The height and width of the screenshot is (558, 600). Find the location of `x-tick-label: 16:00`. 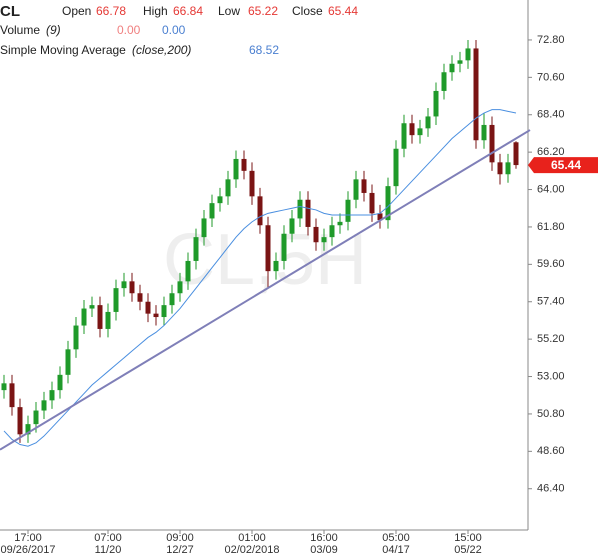

x-tick-label: 16:00 is located at coordinates (324, 538).